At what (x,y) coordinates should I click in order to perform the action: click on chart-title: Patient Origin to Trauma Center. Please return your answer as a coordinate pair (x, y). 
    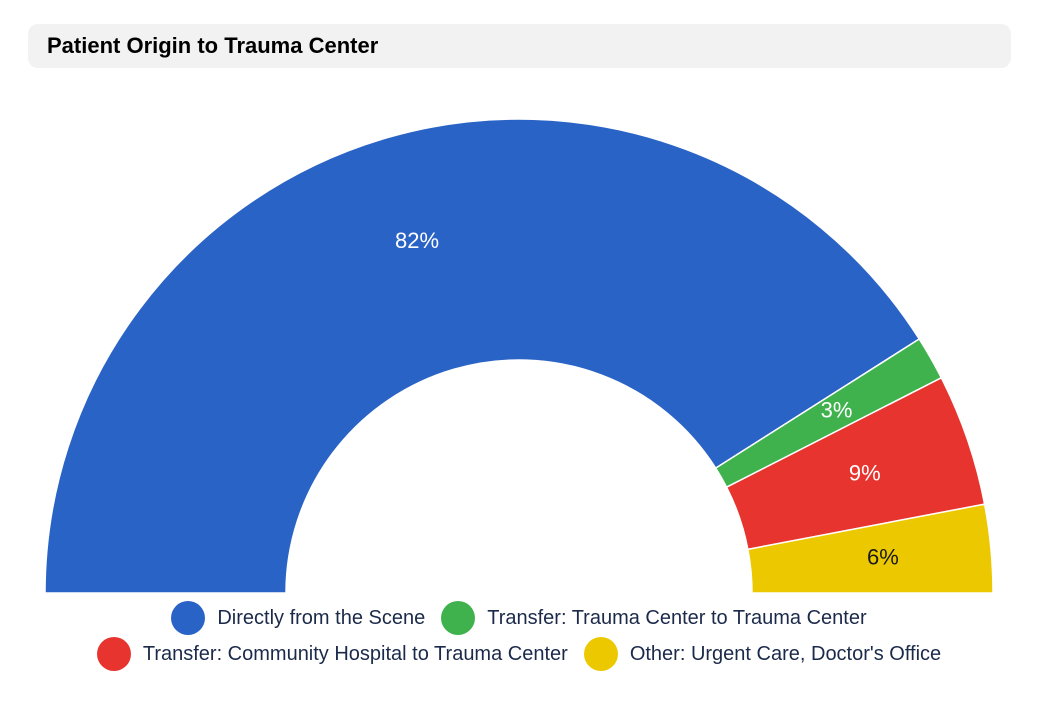
    Looking at the image, I should click on (213, 45).